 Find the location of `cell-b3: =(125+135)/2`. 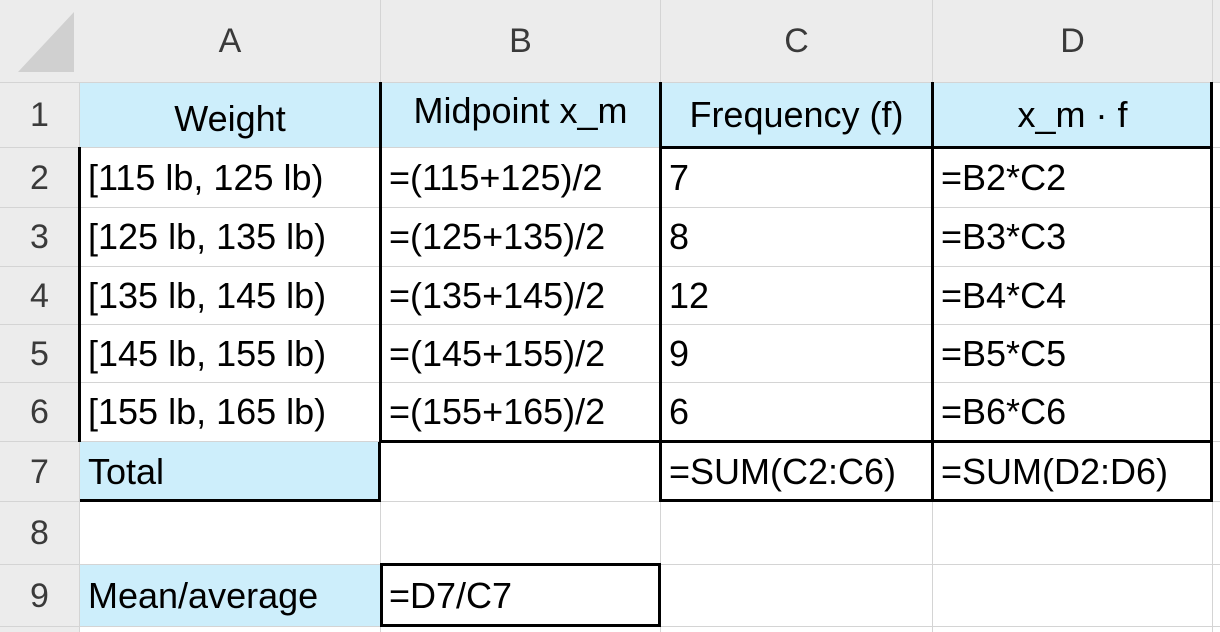

cell-b3: =(125+135)/2 is located at coordinates (497, 236).